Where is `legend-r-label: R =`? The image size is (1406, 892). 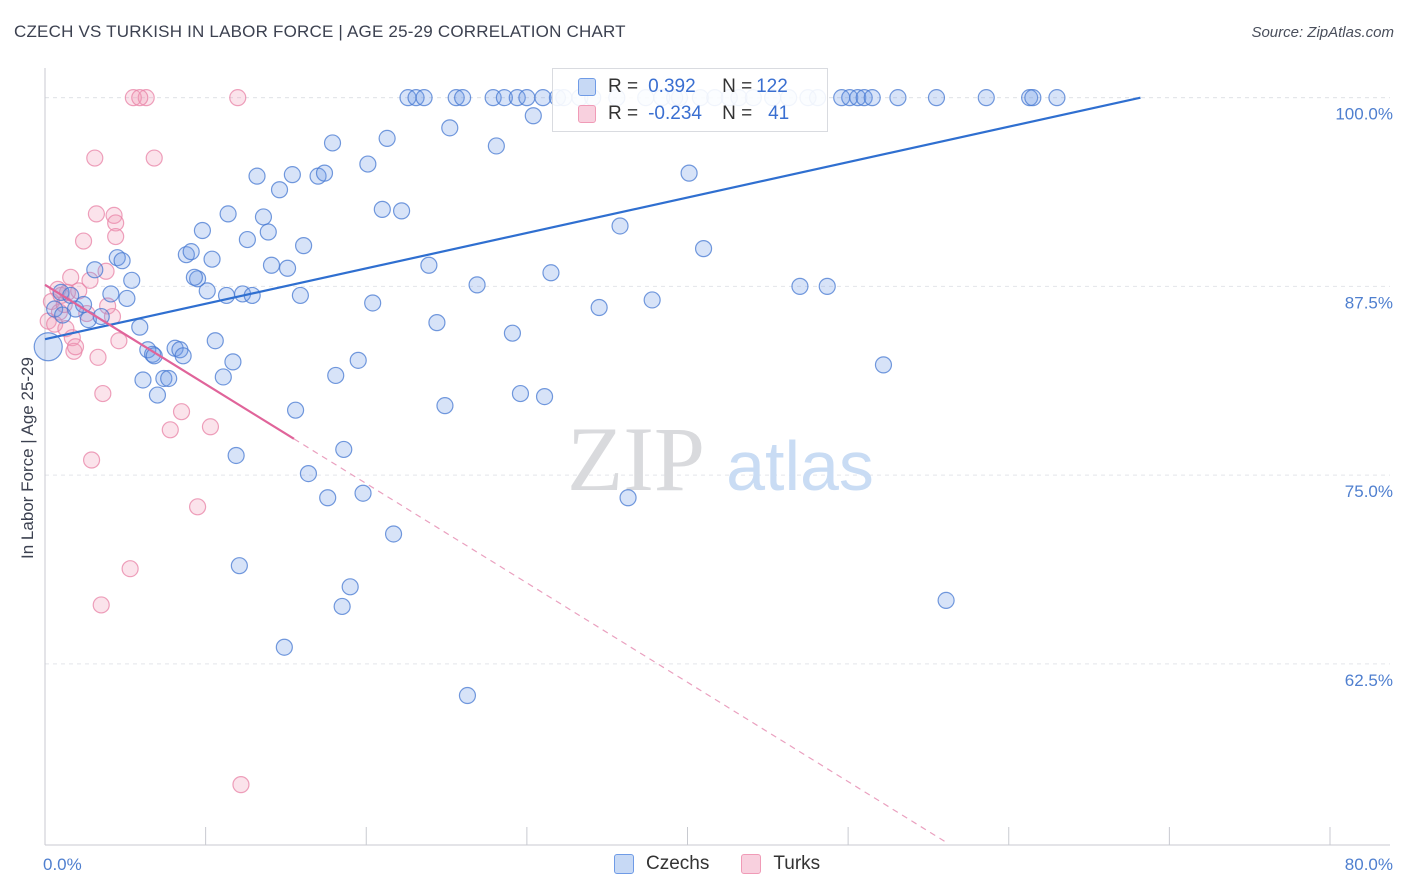 legend-r-label: R = is located at coordinates (623, 86).